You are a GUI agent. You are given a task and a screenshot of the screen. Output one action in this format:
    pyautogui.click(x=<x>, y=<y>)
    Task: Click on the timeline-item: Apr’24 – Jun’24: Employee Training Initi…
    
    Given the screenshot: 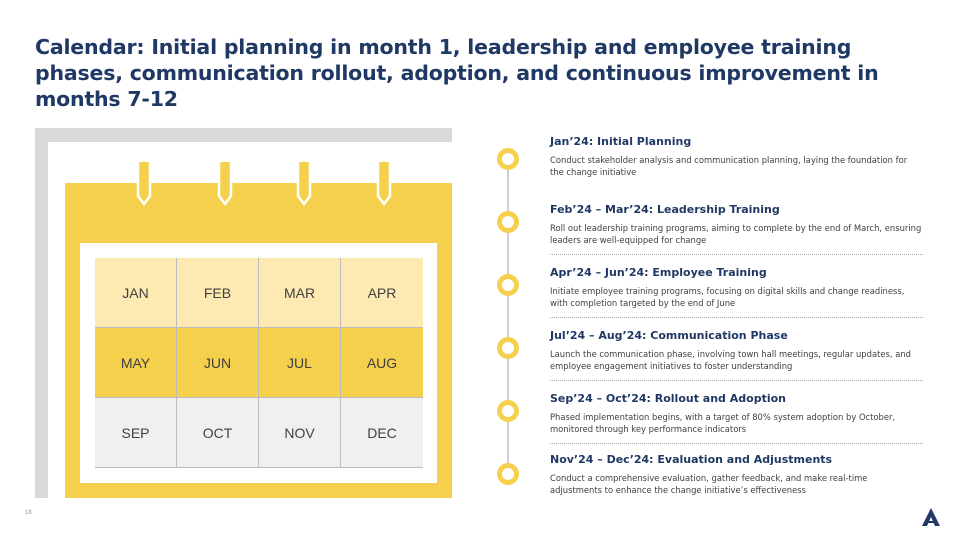 What is the action you would take?
    pyautogui.click(x=736, y=287)
    